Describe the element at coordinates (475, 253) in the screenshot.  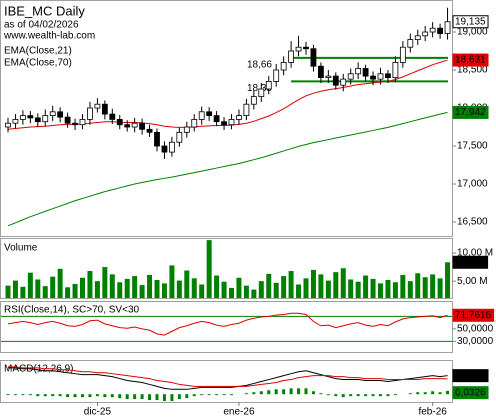
I see `y-tick-label: 10,00 M` at that location.